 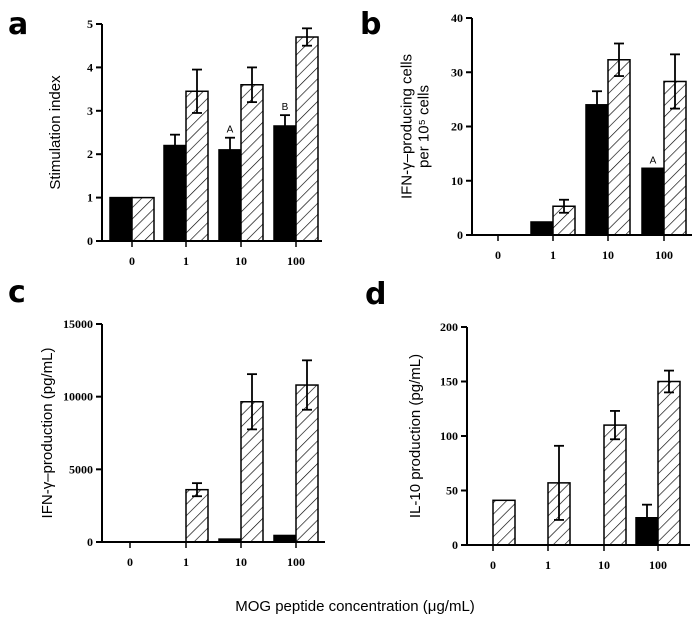 I want to click on y-tick-label: 5, so click(x=90, y=24).